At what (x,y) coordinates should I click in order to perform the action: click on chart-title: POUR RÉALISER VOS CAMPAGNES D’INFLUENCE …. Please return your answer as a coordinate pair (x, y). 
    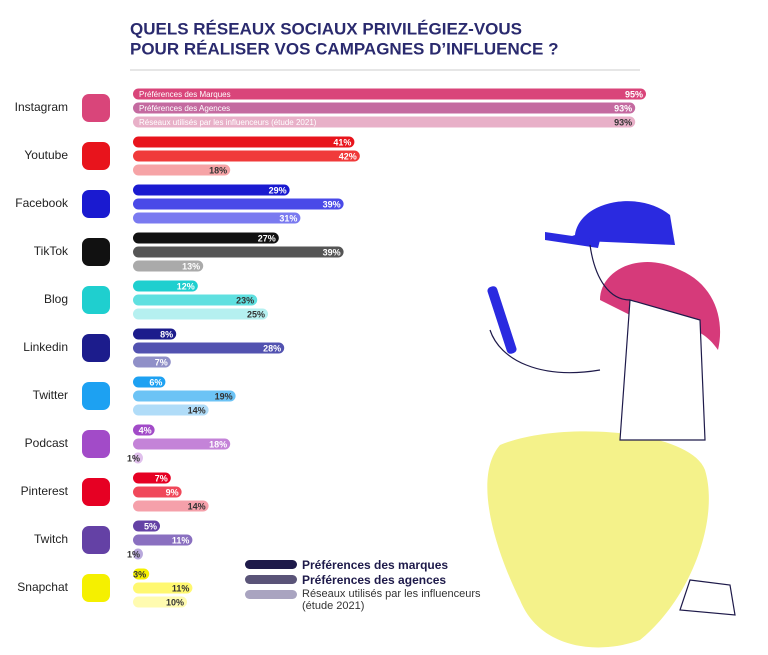
    Looking at the image, I should click on (344, 48).